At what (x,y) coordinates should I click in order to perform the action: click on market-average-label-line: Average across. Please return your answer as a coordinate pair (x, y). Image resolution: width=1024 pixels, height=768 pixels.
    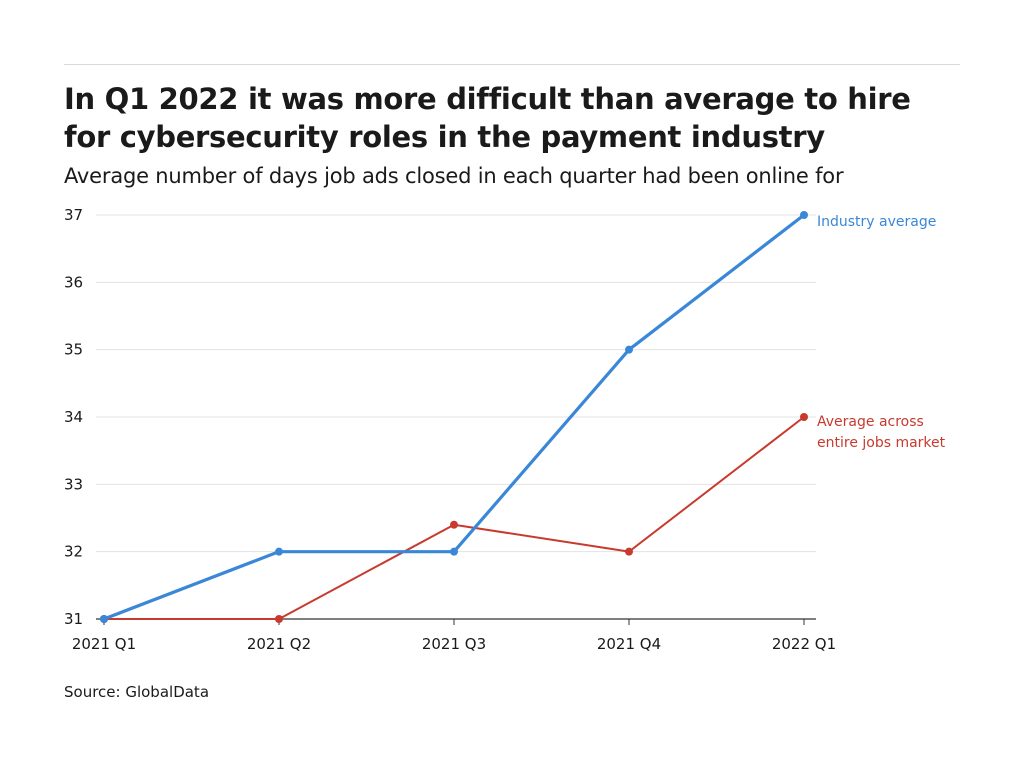
    Looking at the image, I should click on (870, 422).